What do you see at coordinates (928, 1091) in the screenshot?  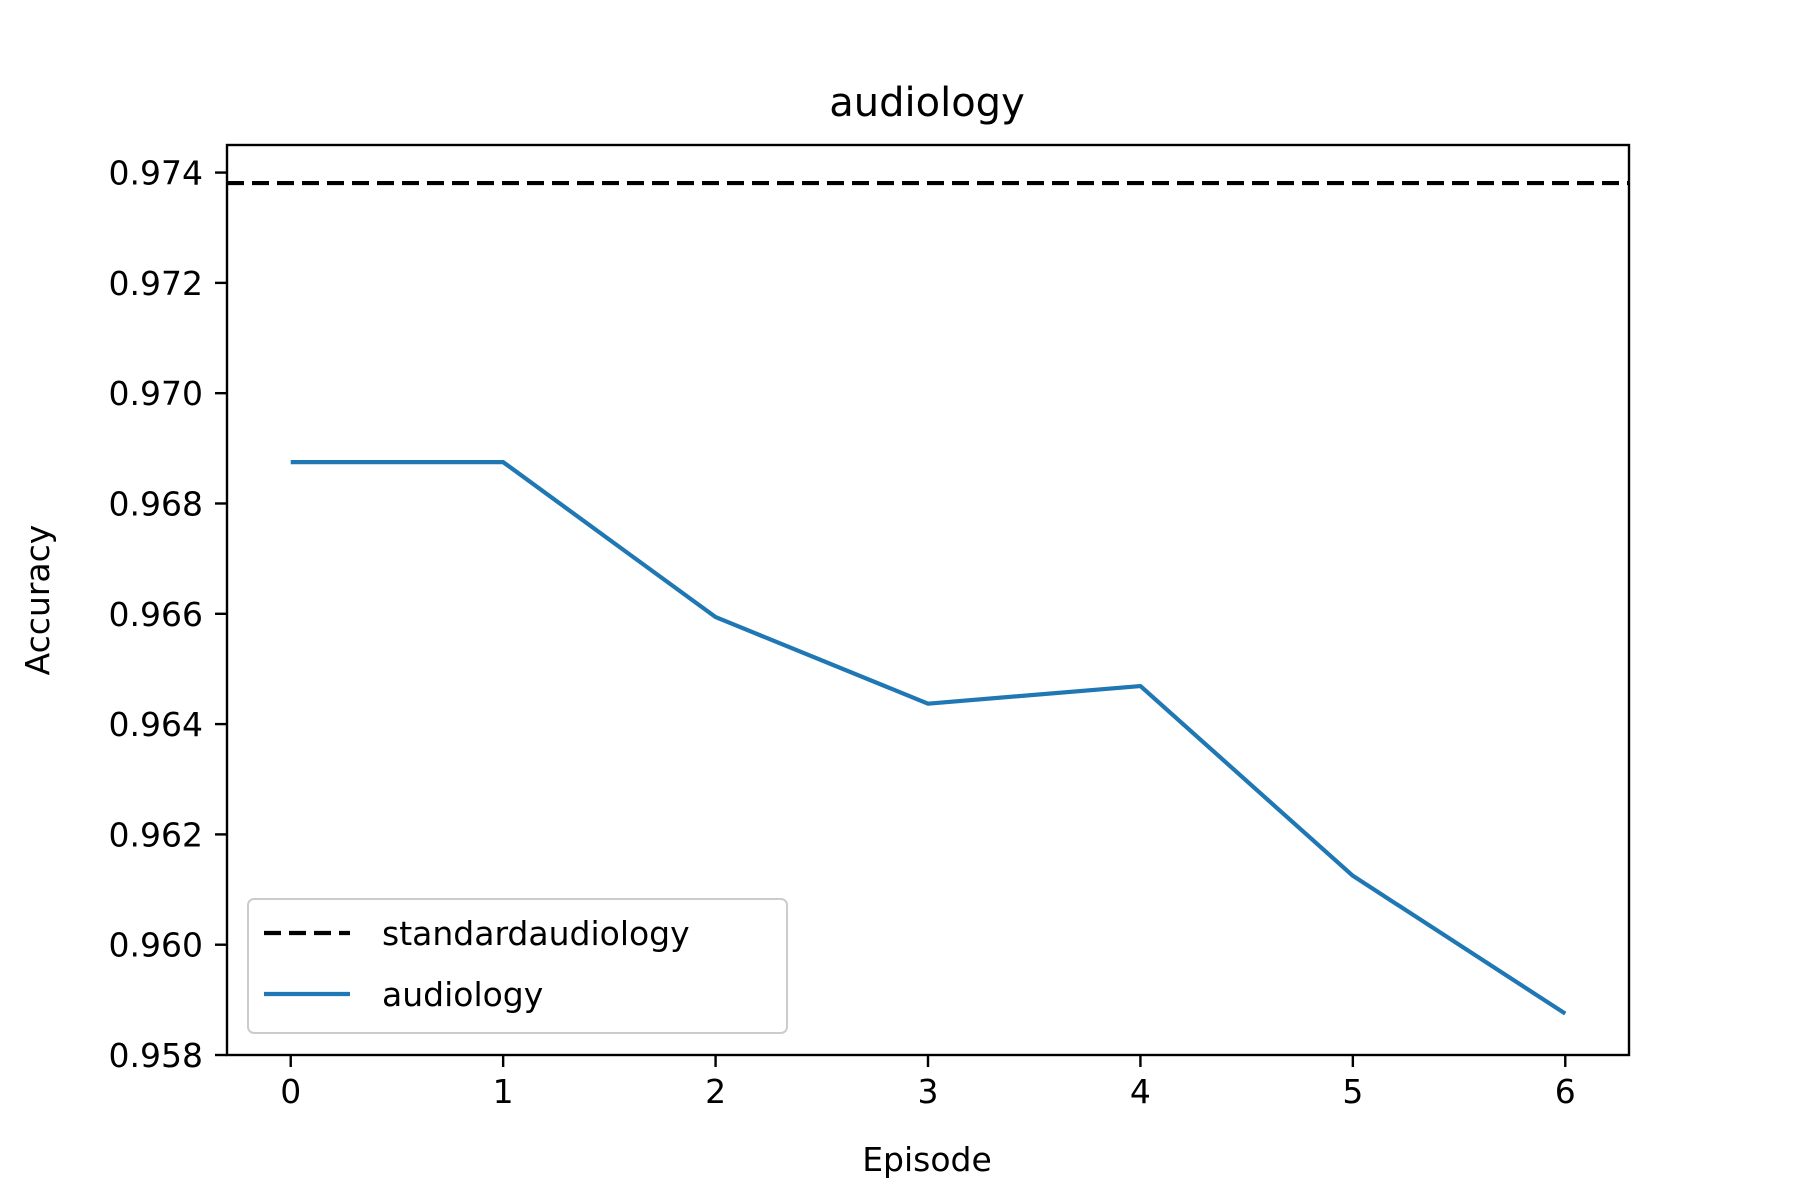 I see `x-tick-label: 3` at bounding box center [928, 1091].